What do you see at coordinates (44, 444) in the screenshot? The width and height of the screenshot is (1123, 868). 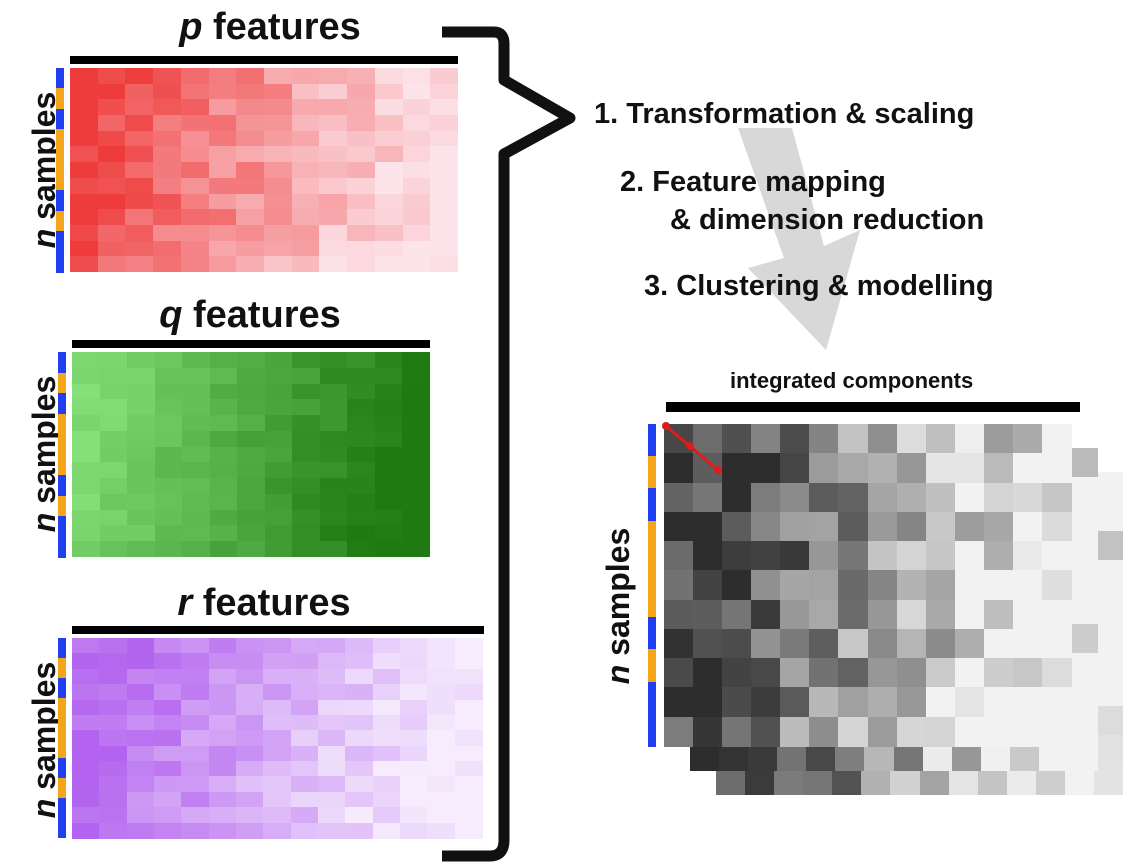 I see `samples-text-q: samples` at bounding box center [44, 444].